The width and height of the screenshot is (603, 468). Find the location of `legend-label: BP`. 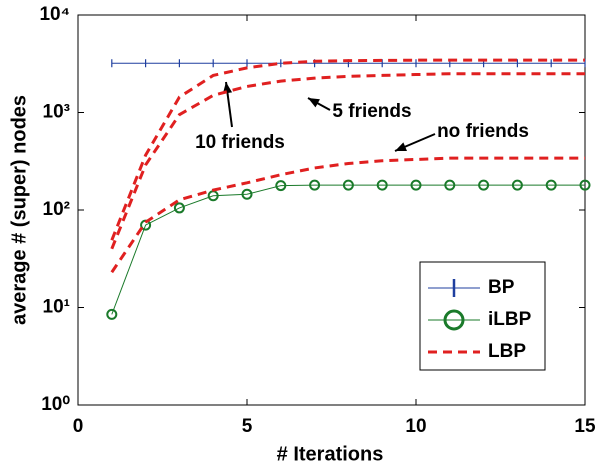

legend-label: BP is located at coordinates (501, 287).